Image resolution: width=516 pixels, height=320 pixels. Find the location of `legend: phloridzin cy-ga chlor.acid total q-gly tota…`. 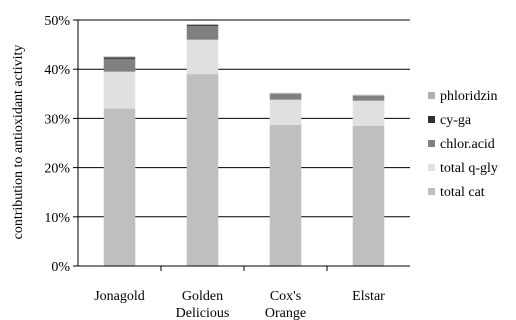

legend: phloridzin cy-ga chlor.acid total q-gly tota… is located at coordinates (463, 144).